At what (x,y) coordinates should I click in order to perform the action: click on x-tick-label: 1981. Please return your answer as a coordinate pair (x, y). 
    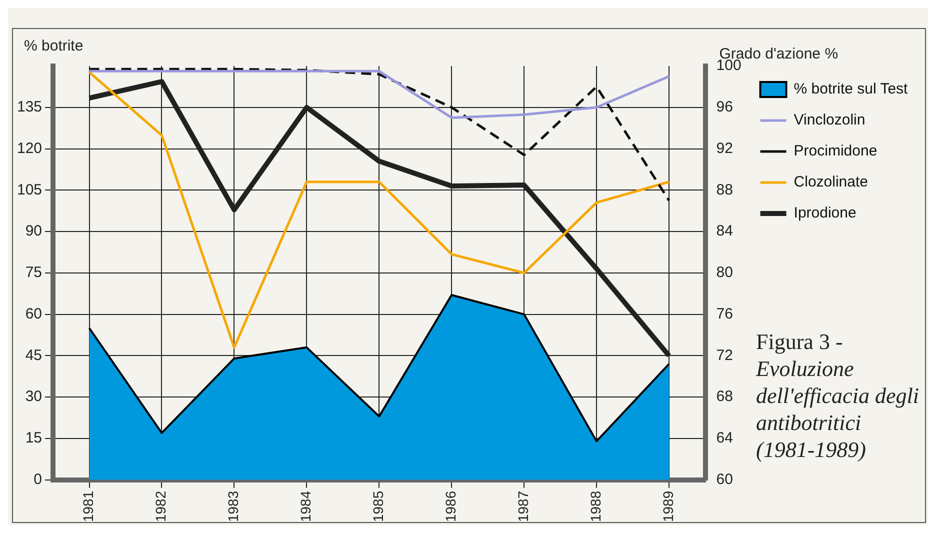
    Looking at the image, I should click on (88, 506).